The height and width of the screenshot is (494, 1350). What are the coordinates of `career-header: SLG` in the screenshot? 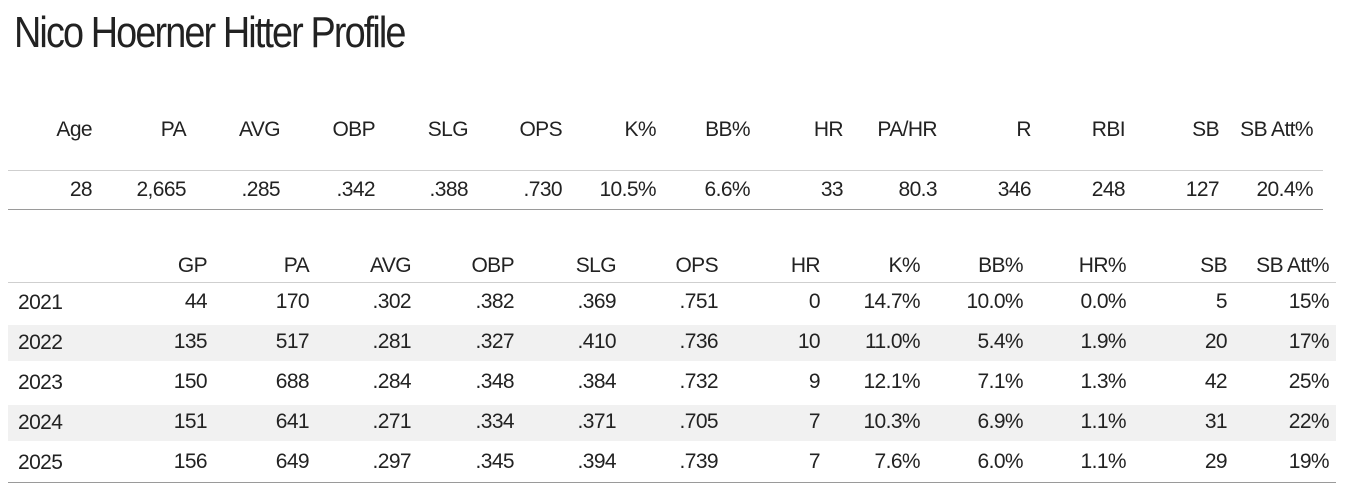 It's located at (448, 129).